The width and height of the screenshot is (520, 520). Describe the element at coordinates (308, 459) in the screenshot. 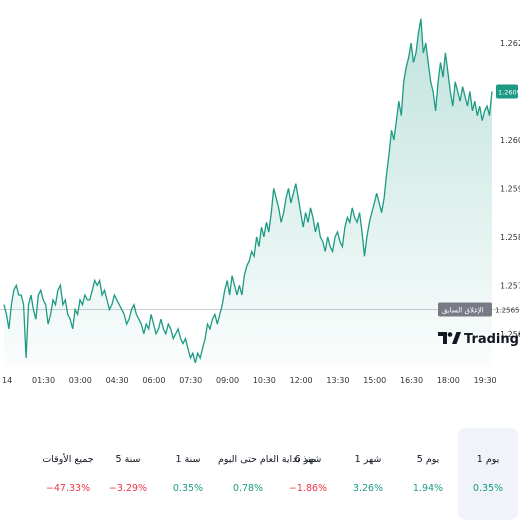

I see `period-label: 6 شهر` at that location.